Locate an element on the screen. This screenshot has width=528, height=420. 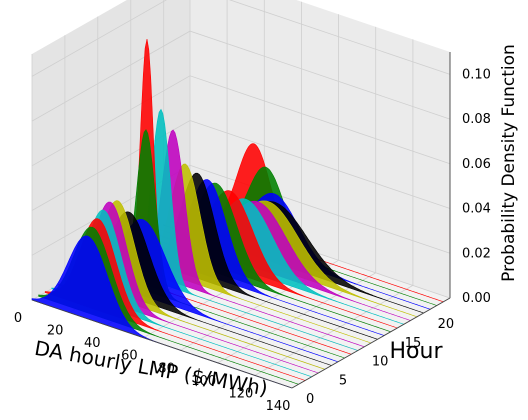
y-axis-label: Hour is located at coordinates (417, 351).